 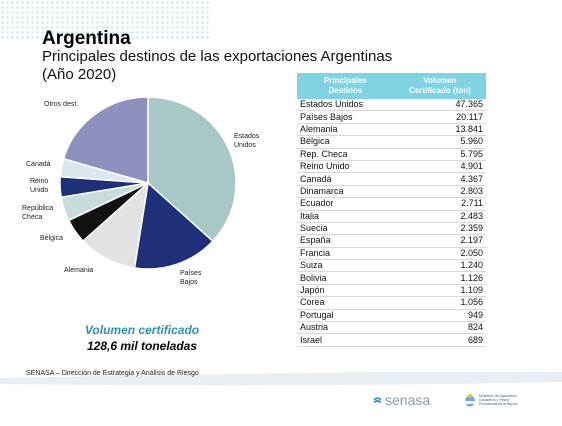 What do you see at coordinates (345, 86) in the screenshot?
I see `header-destinos: Principales Destinos` at bounding box center [345, 86].